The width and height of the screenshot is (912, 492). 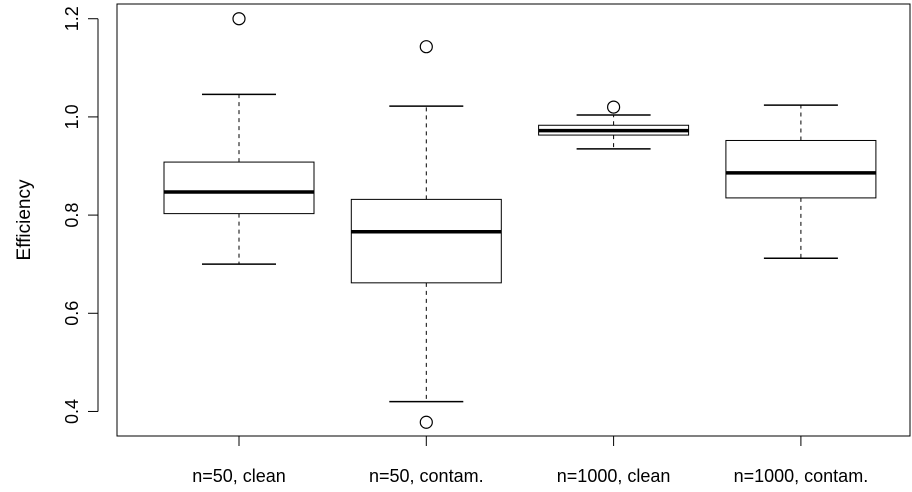 What do you see at coordinates (614, 476) in the screenshot?
I see `x-tick-label: n=1000, clean` at bounding box center [614, 476].